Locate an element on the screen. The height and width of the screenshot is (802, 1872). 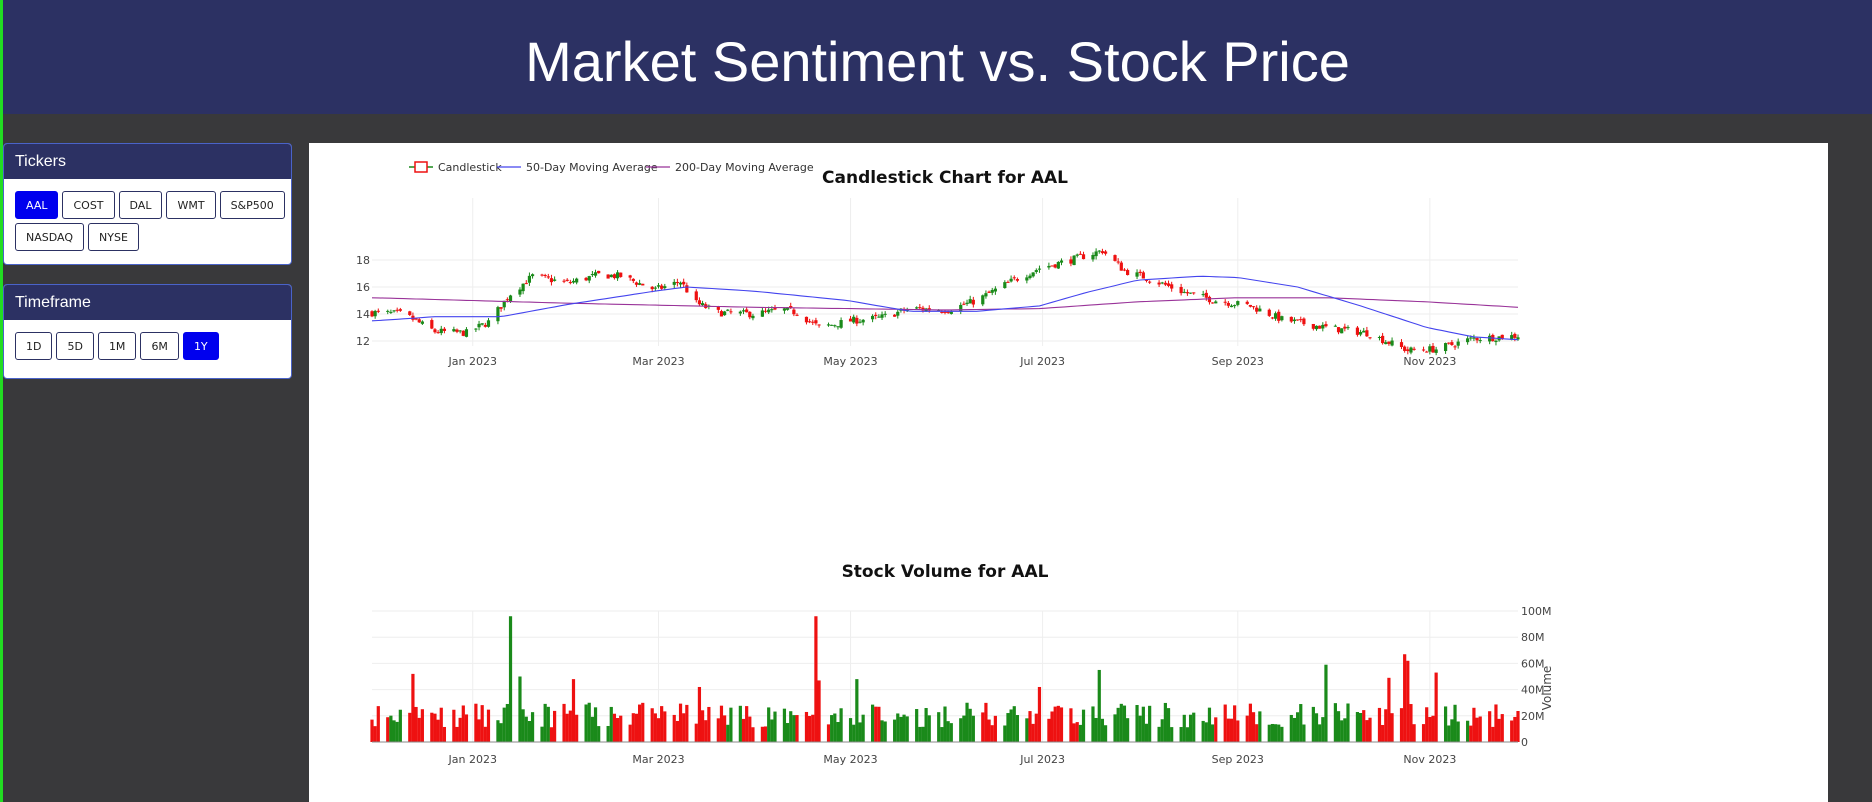
timeframe-button-6m: 6M is located at coordinates (159, 346).